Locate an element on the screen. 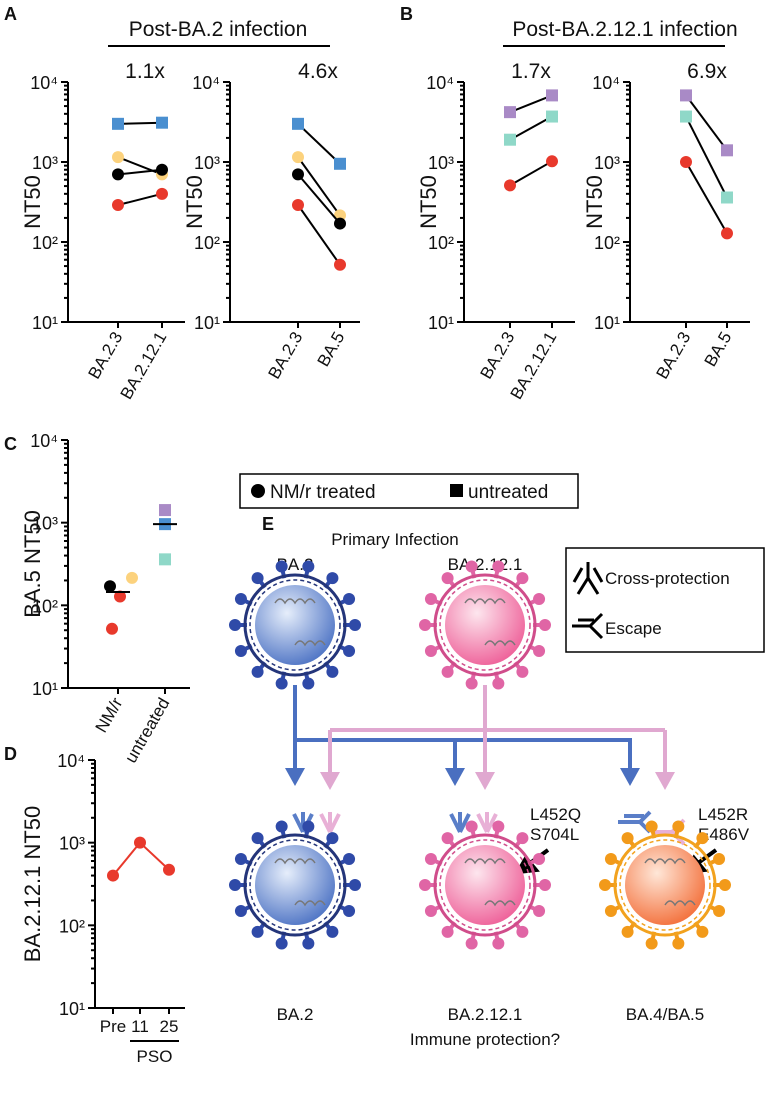  chart-title: 6.9x is located at coordinates (707, 71).